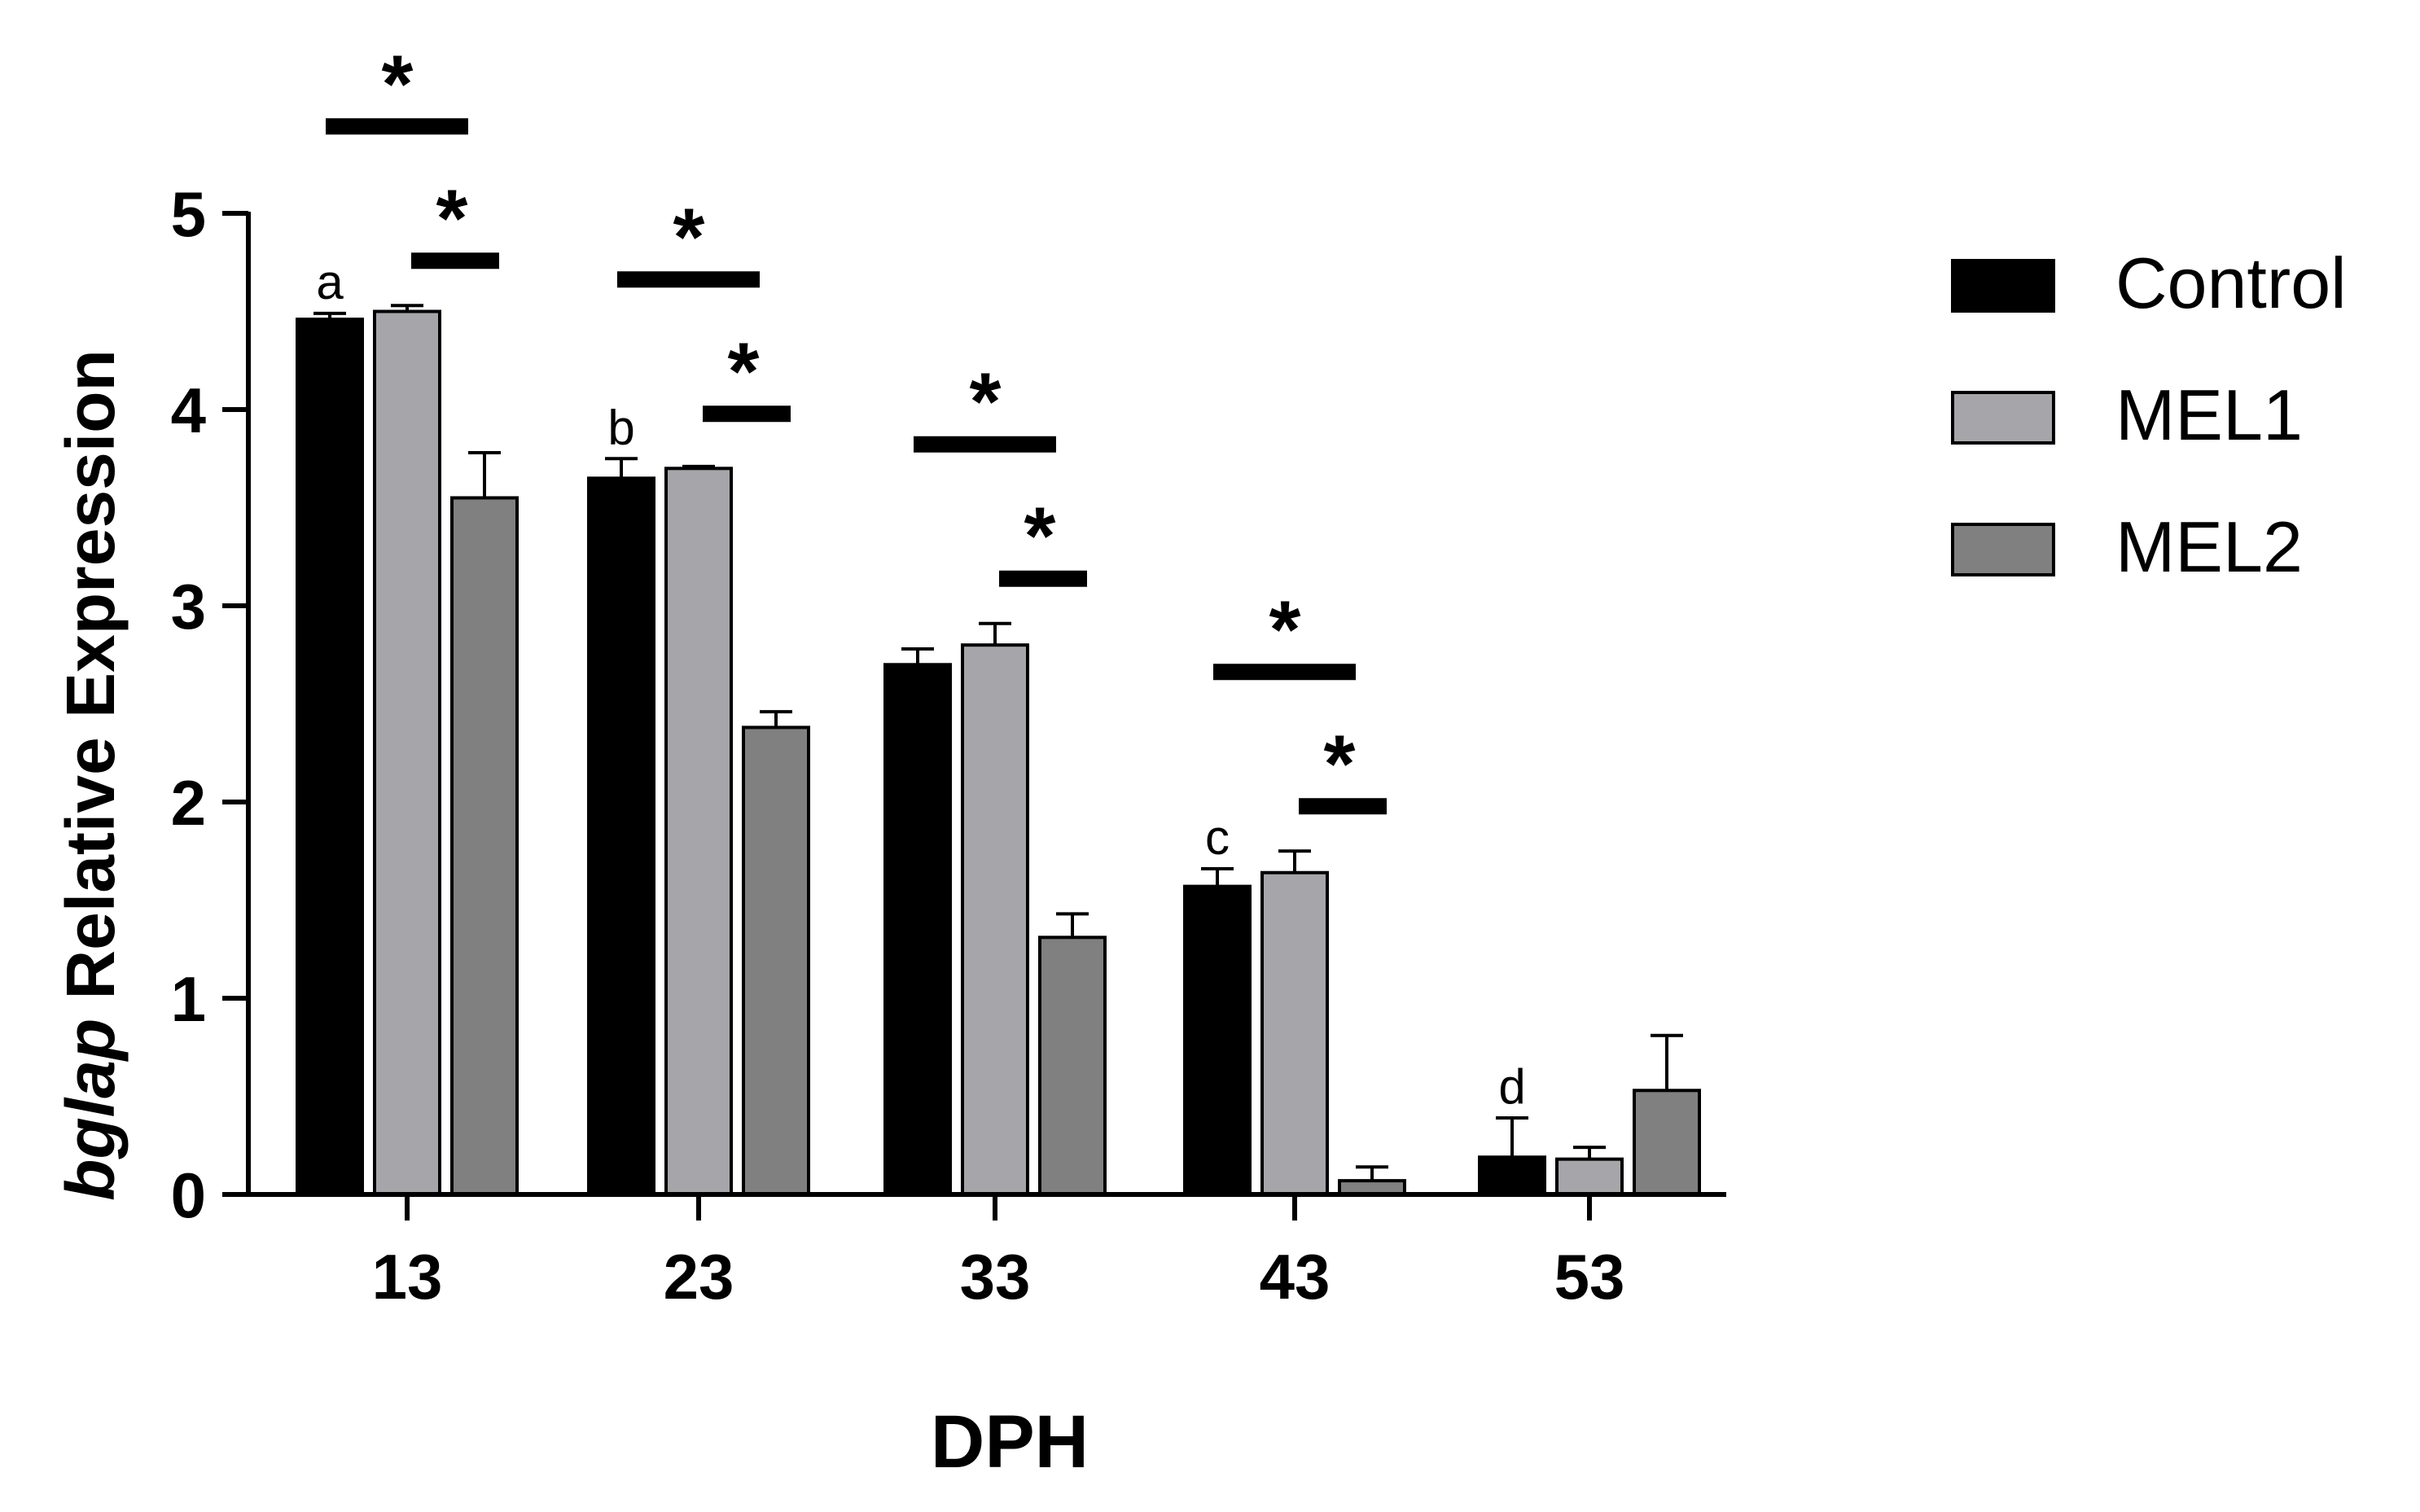  Describe the element at coordinates (90, 1110) in the screenshot. I see `y-axis-label-gene: bglap` at that location.